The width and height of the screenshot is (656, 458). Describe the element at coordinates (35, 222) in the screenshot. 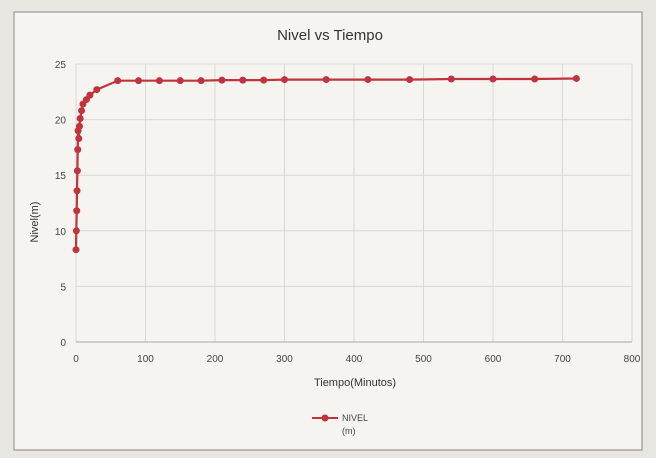

I see `y-axis-label: Nivel(m)` at that location.